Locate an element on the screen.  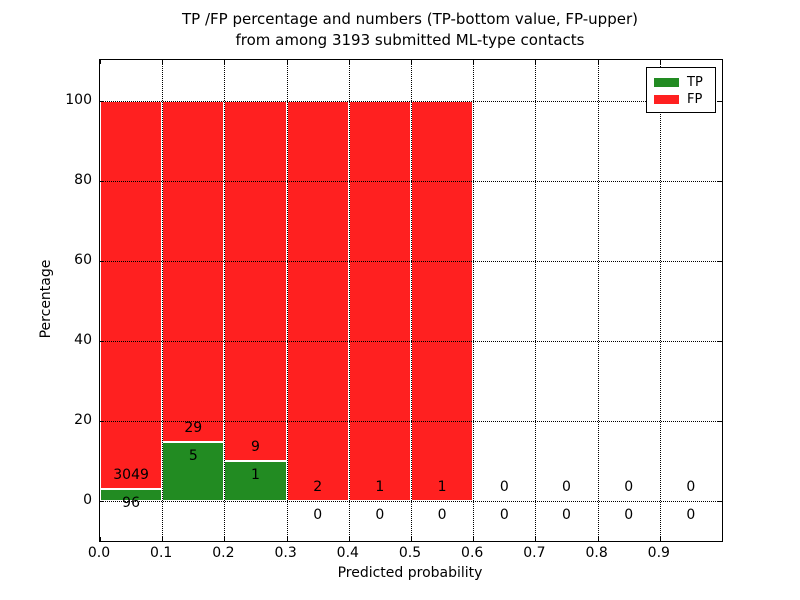
gridline-x-0.6 is located at coordinates (474, 300).